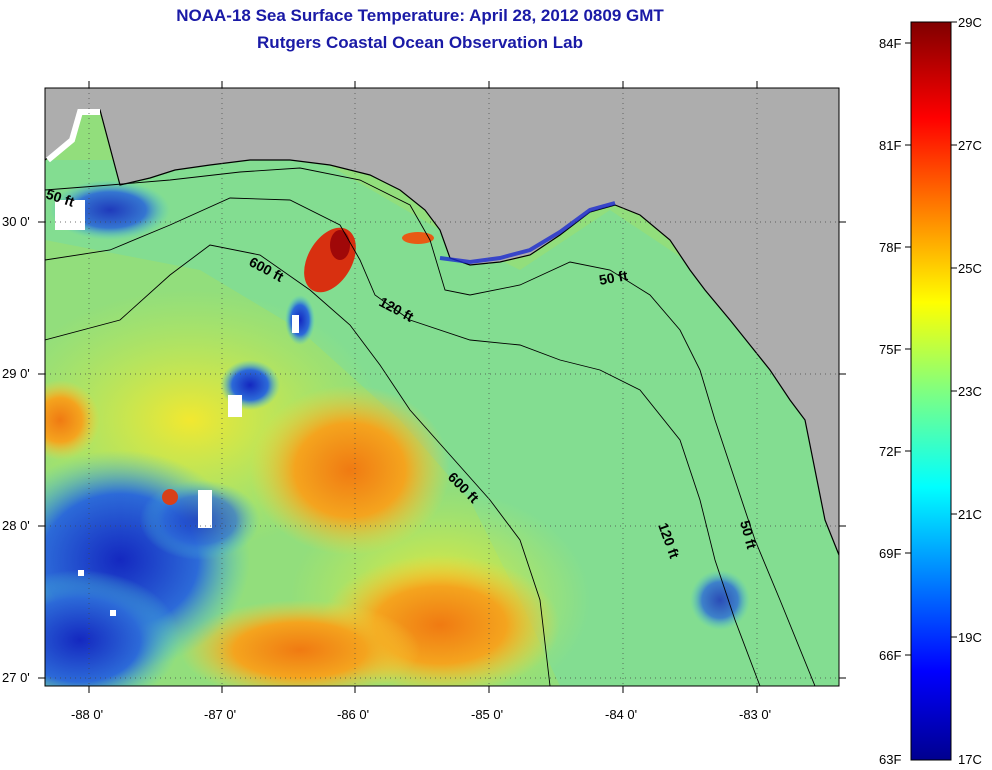 This screenshot has height=770, width=992. Describe the element at coordinates (890, 43) in the screenshot. I see `colorbar-f-label: 84F` at that location.